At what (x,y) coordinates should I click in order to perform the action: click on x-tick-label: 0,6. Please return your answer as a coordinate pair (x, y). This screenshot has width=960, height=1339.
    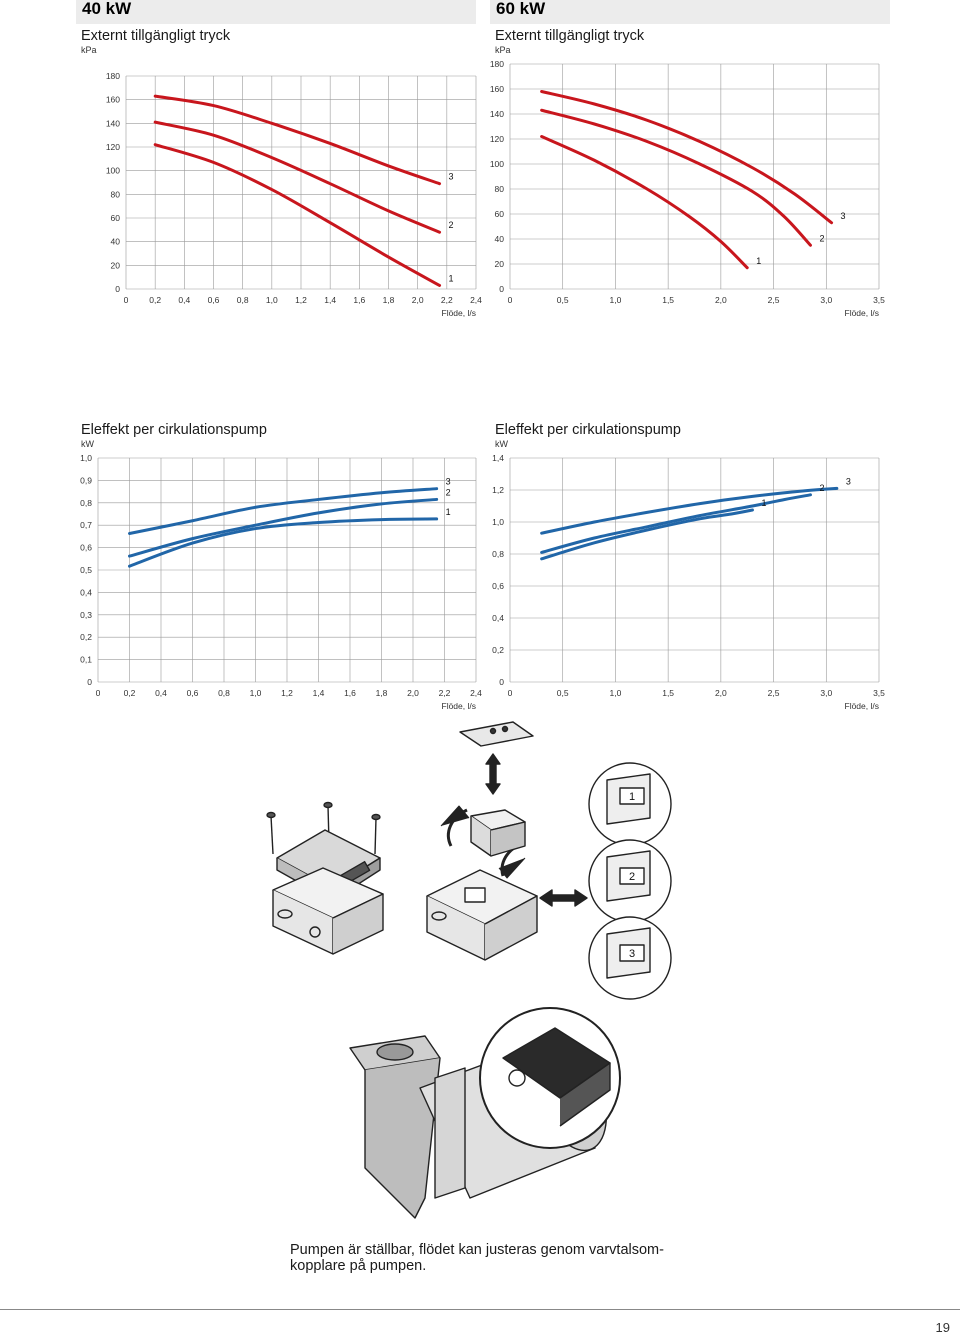
    Looking at the image, I should click on (214, 300).